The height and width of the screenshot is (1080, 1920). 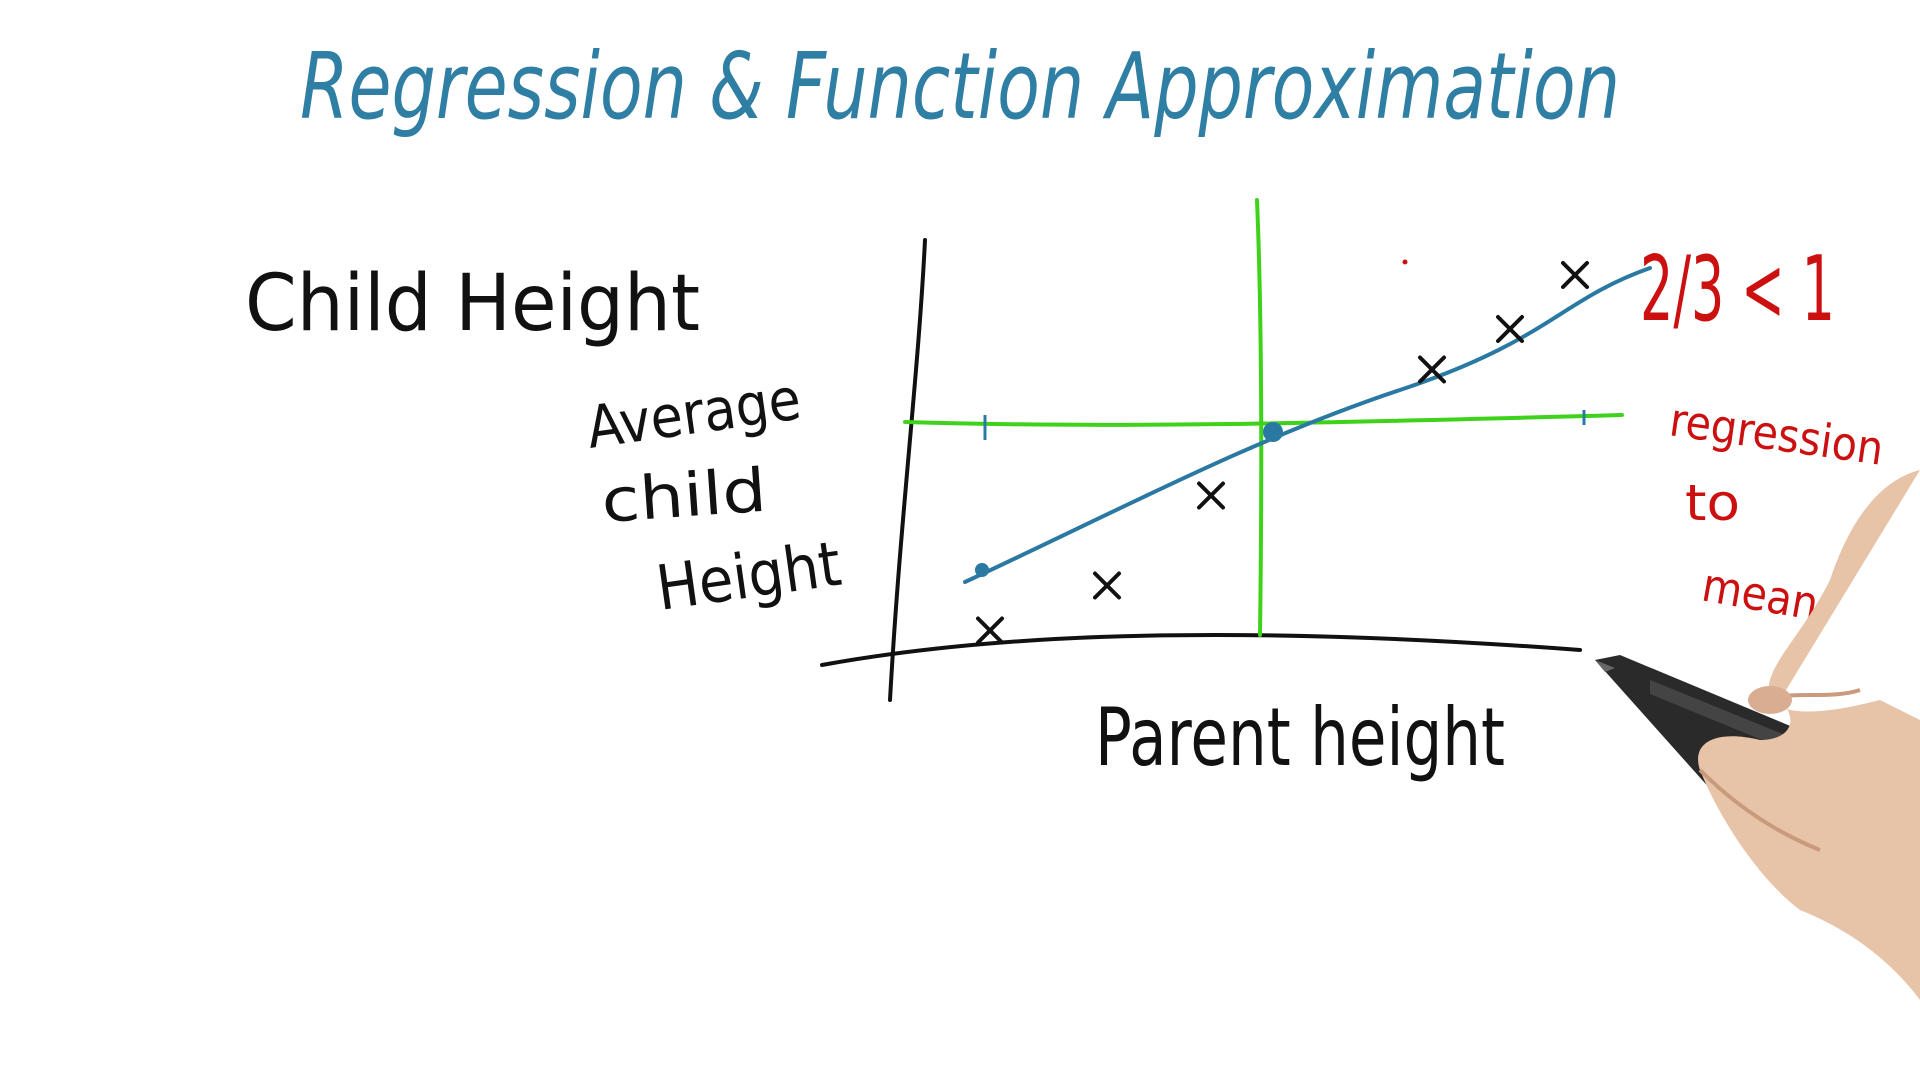 I want to click on mean-vertical-line, so click(x=1259, y=417).